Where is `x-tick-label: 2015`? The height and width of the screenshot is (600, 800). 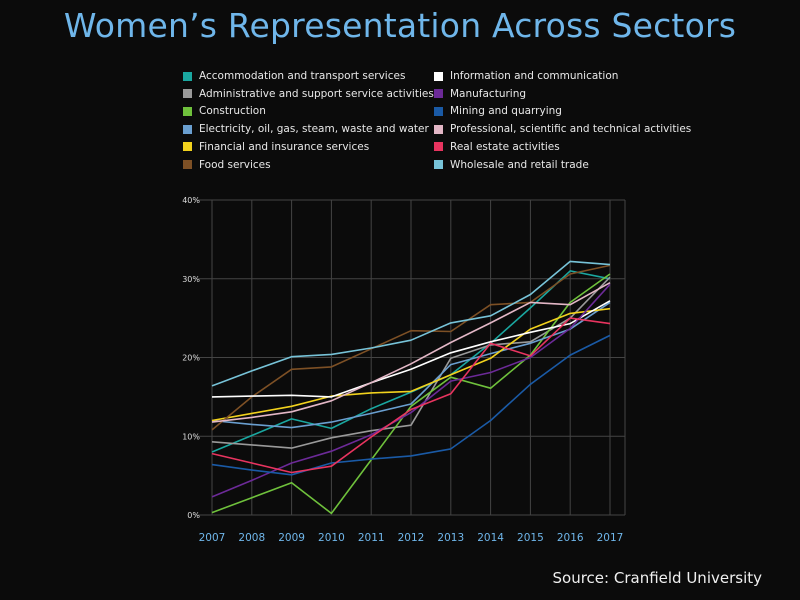 x-tick-label: 2015 is located at coordinates (530, 538).